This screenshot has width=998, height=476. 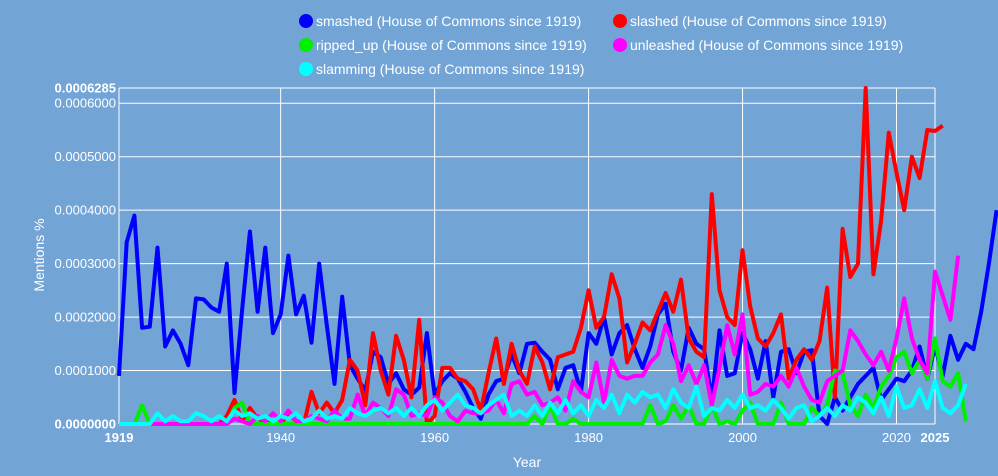 I want to click on y-tick-label: 0.0006000, so click(x=85, y=103).